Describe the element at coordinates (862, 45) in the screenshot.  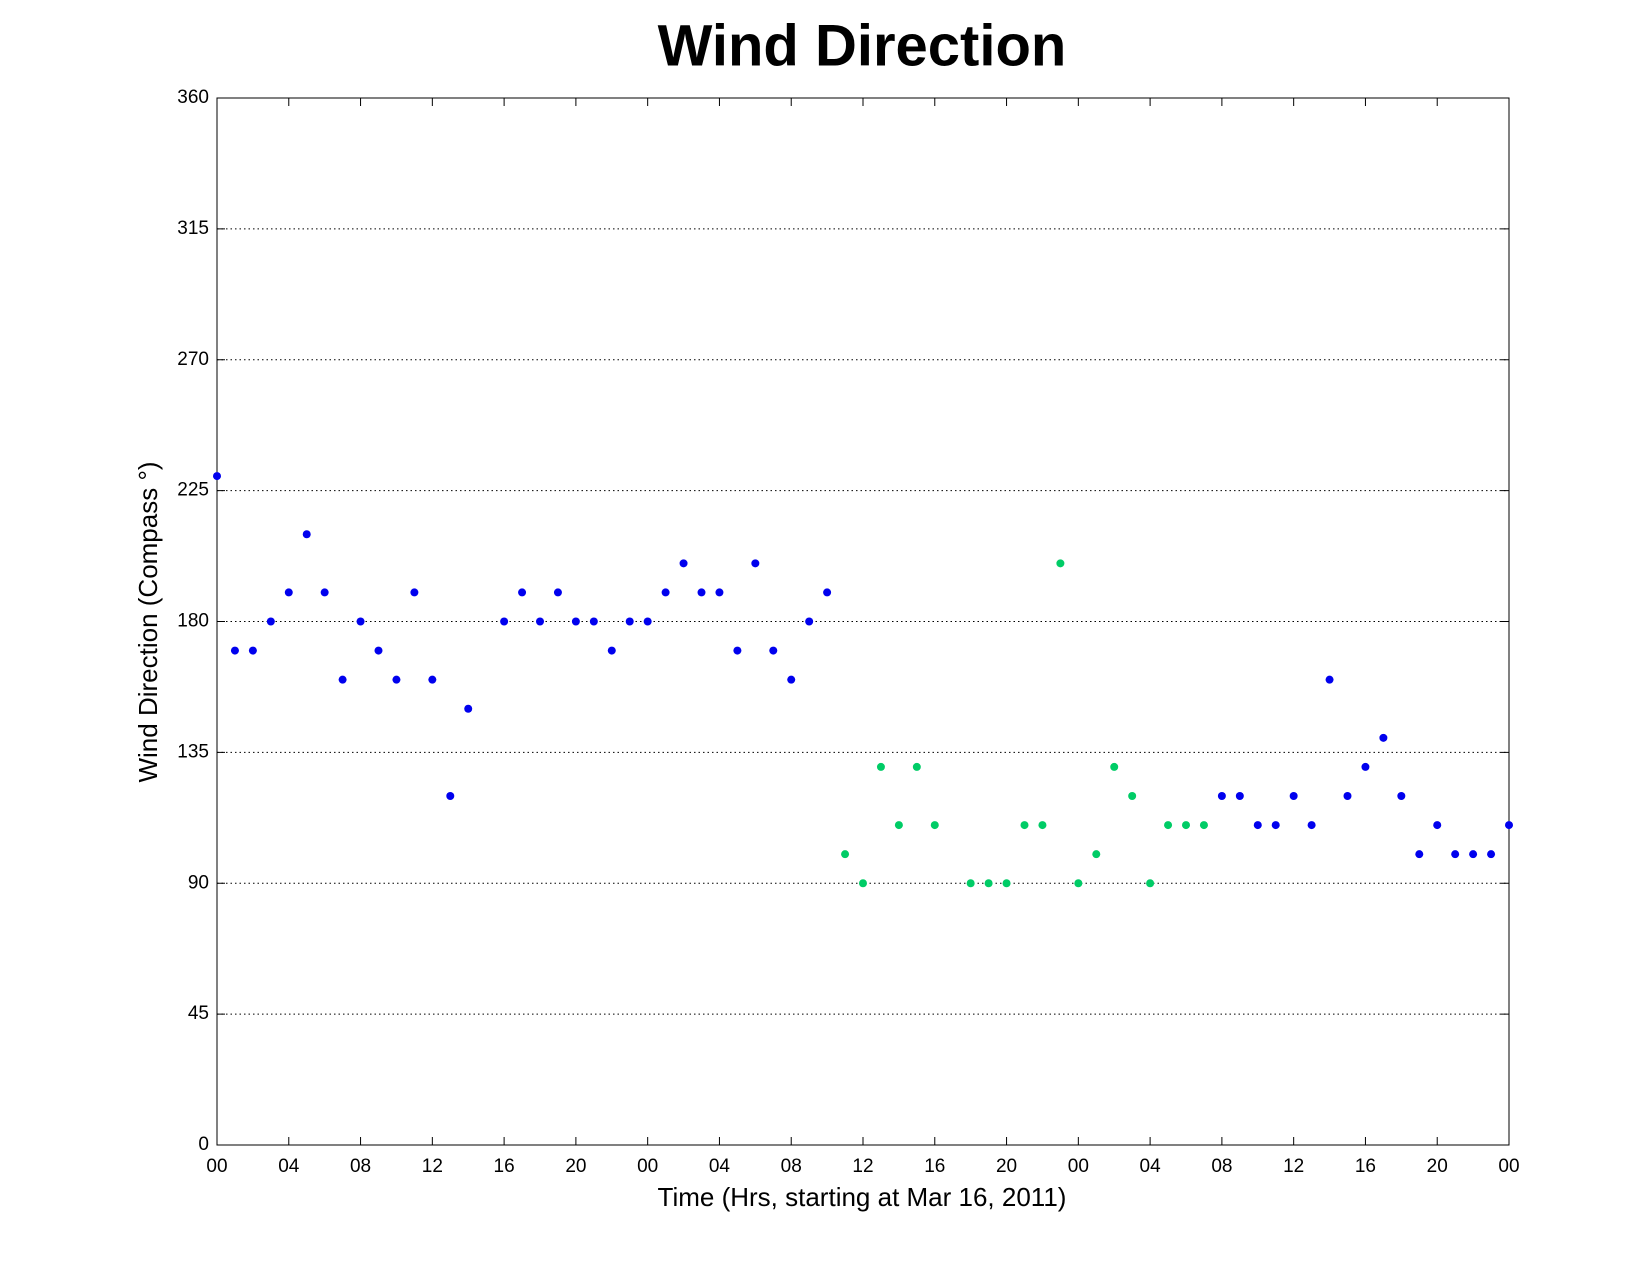
I see `chart-title: Wind Direction` at that location.